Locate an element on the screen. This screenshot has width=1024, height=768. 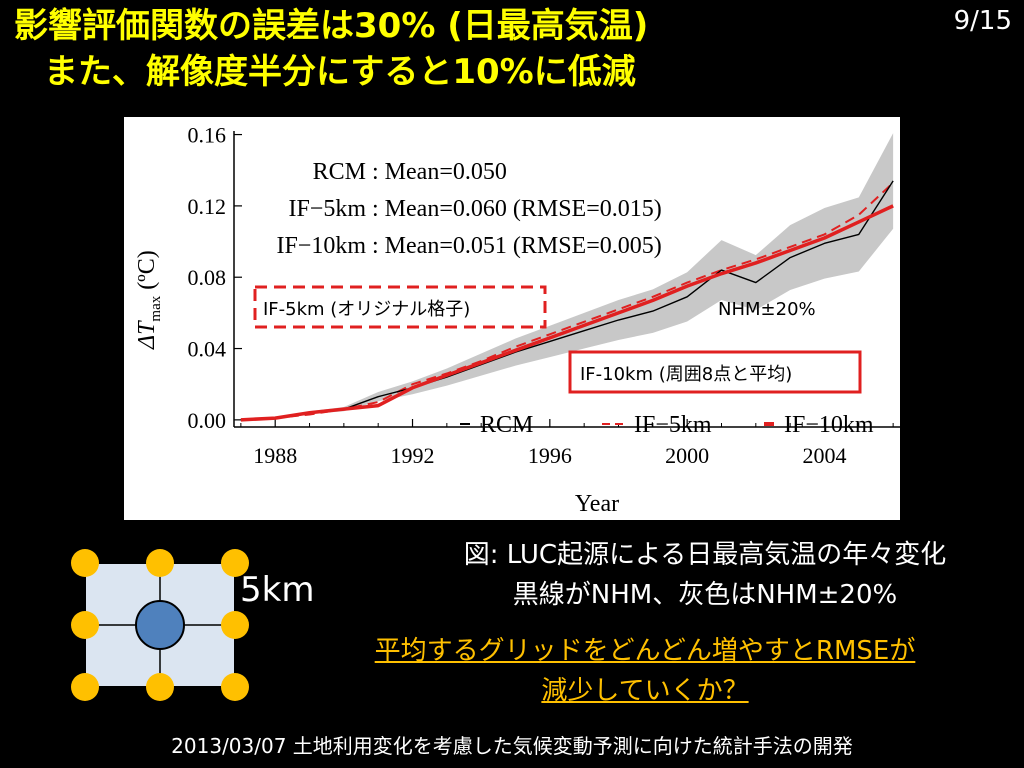
legend-label: RCM is located at coordinates (506, 425).